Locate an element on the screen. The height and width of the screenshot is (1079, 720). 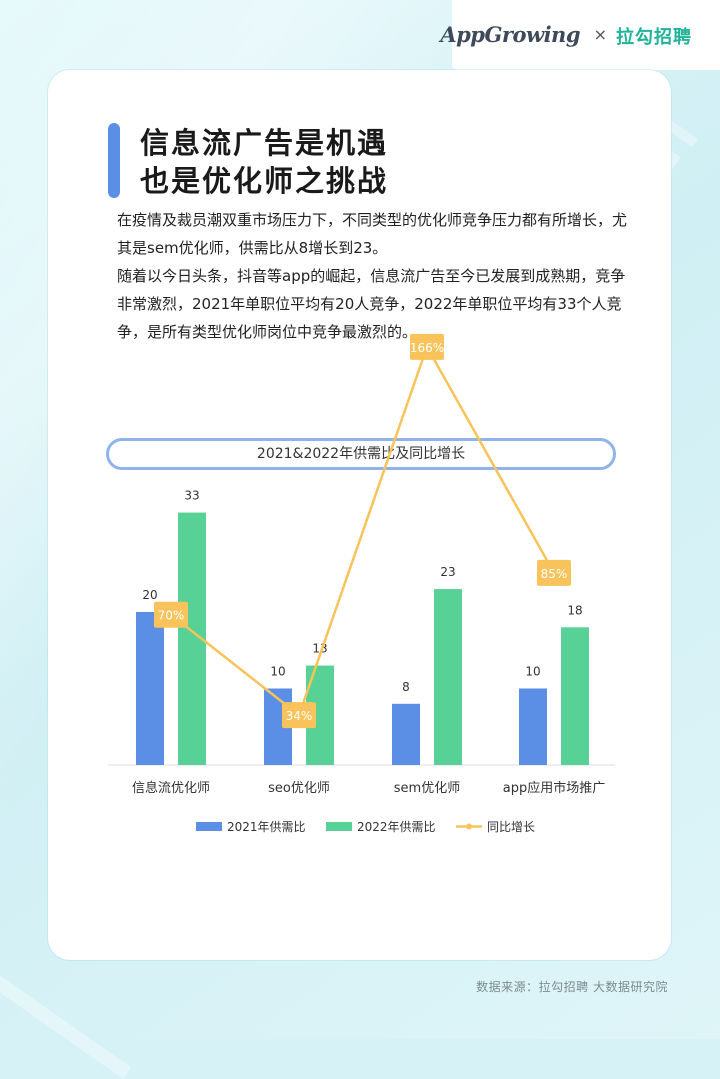
category-label: app应用市场推广 is located at coordinates (554, 788).